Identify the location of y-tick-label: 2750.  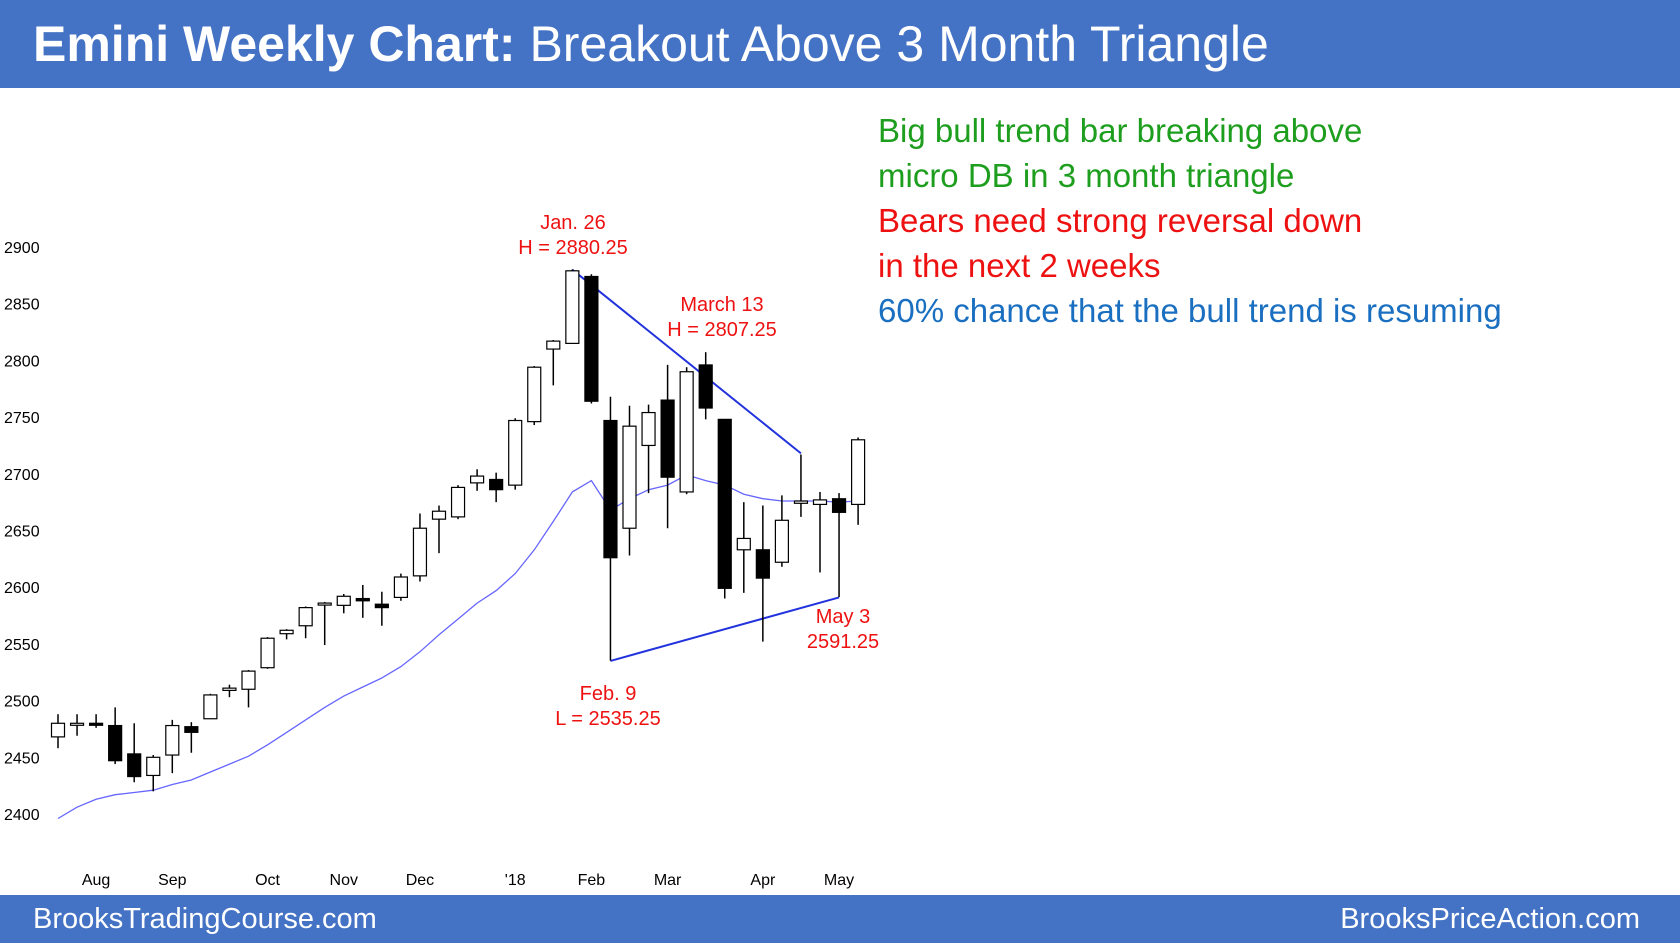
(22, 418).